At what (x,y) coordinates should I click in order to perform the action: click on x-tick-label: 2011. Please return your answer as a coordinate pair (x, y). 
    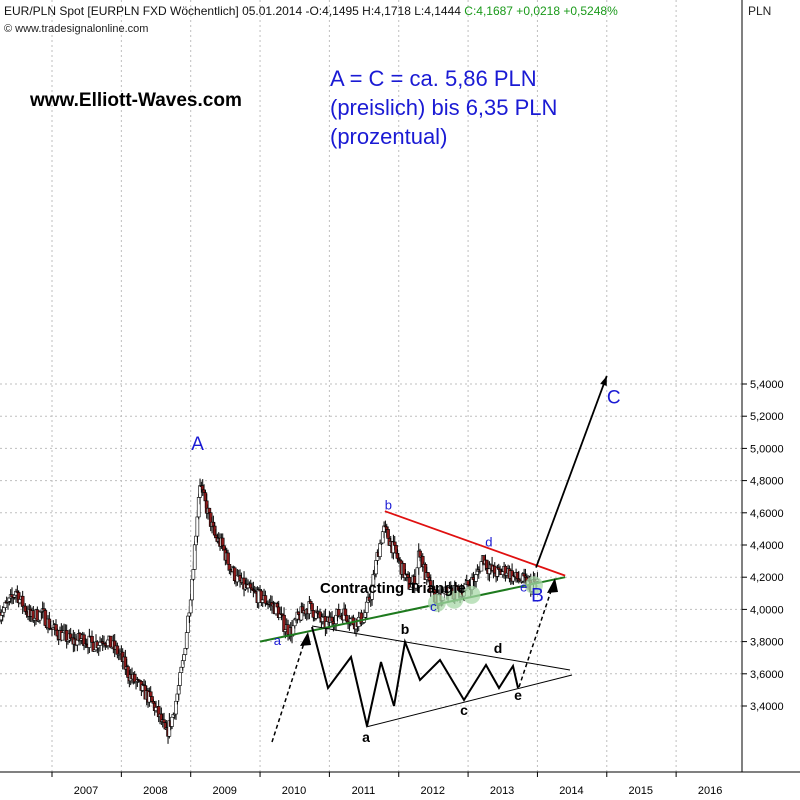
    Looking at the image, I should click on (364, 791).